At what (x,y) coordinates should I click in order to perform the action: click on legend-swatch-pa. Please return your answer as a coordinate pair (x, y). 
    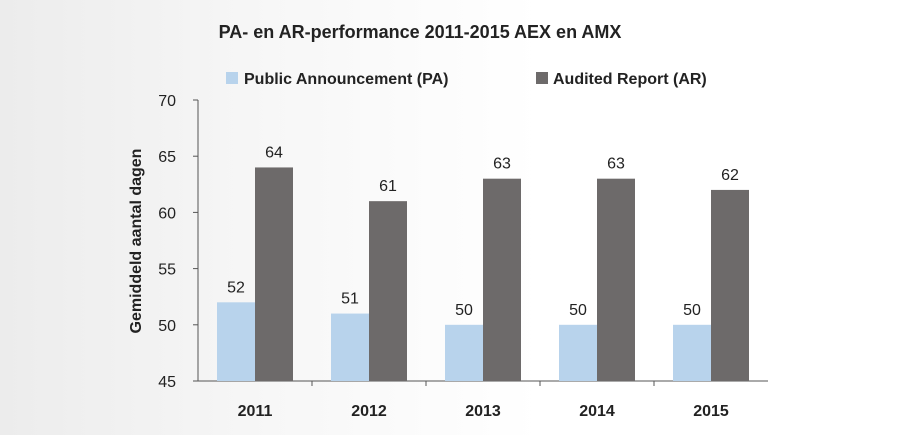
    Looking at the image, I should click on (232, 78).